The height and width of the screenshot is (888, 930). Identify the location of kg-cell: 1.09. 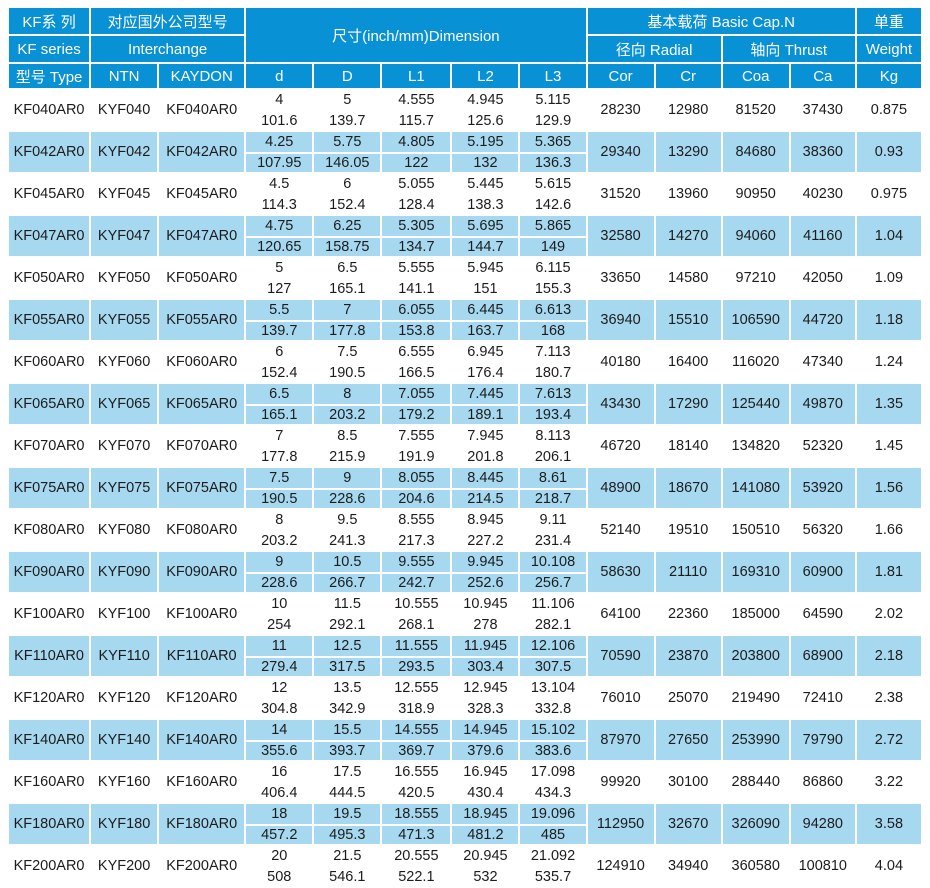
(888, 278).